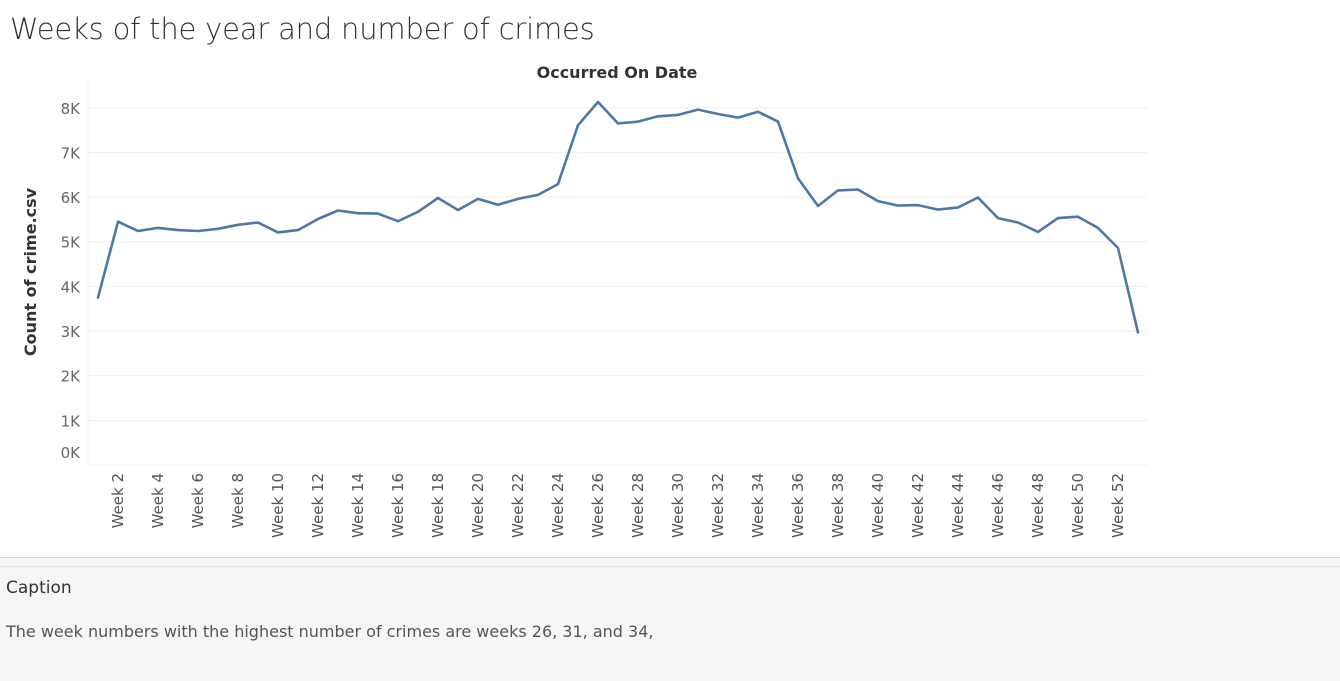  I want to click on x-tick-label: Week 10, so click(278, 505).